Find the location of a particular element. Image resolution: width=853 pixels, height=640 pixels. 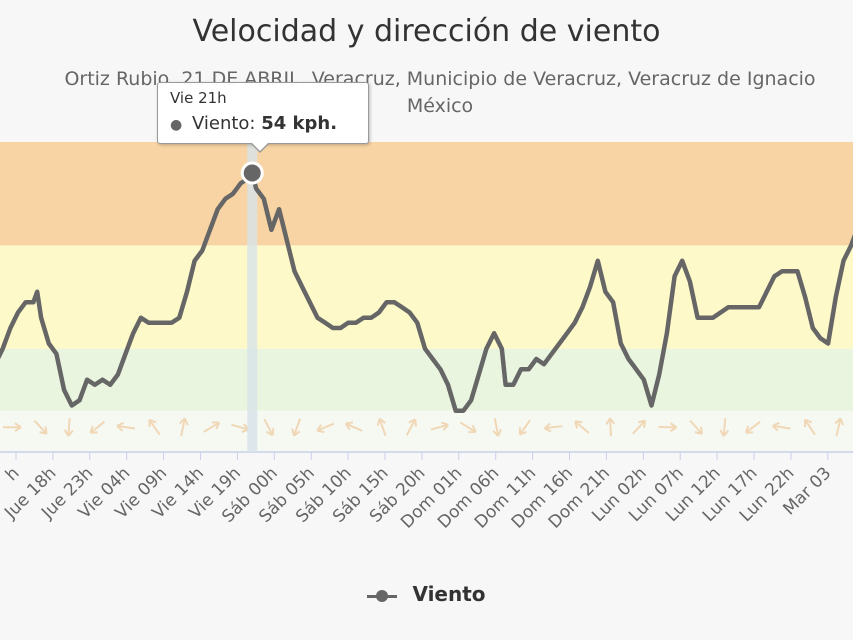

legend: Viento is located at coordinates (426, 594).